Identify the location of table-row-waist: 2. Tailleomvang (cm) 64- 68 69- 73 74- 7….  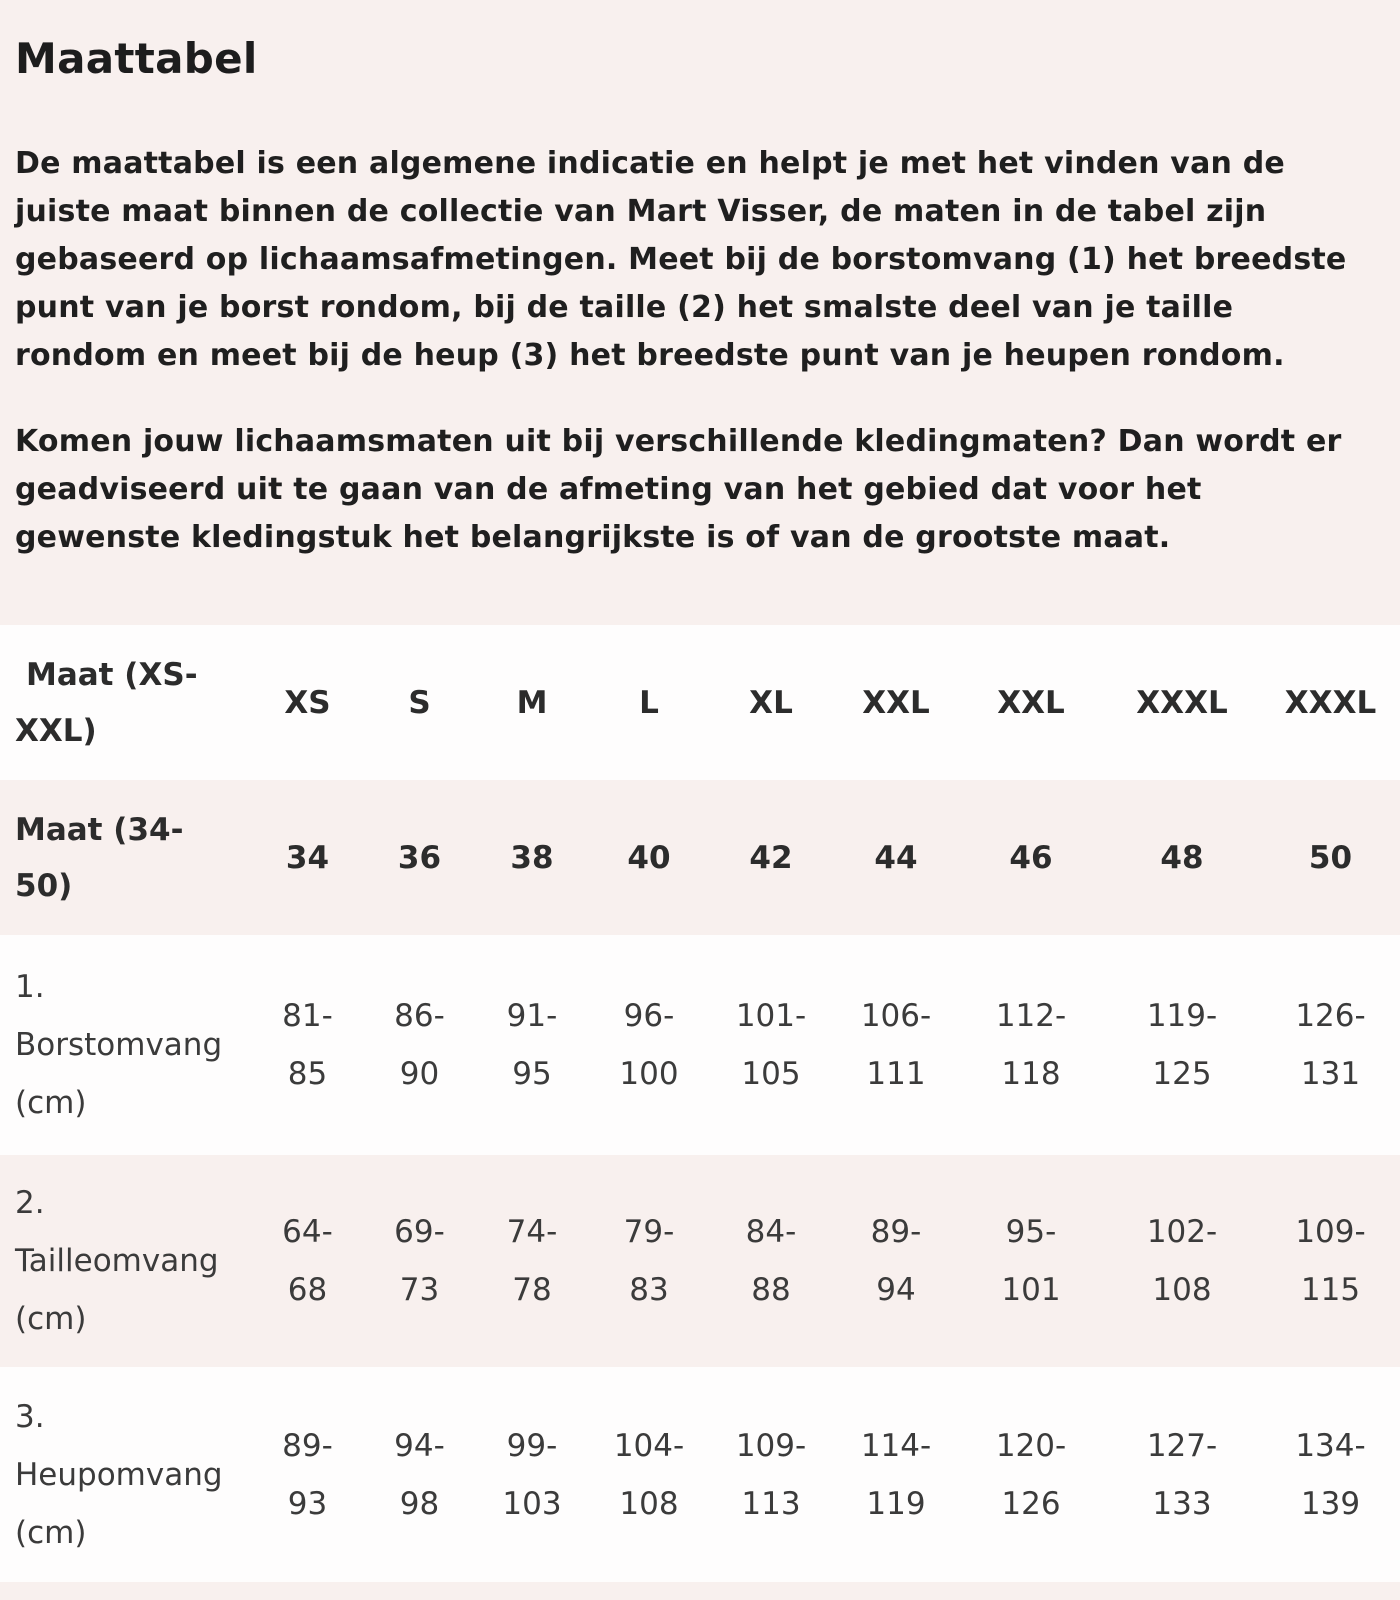
(700, 1261).